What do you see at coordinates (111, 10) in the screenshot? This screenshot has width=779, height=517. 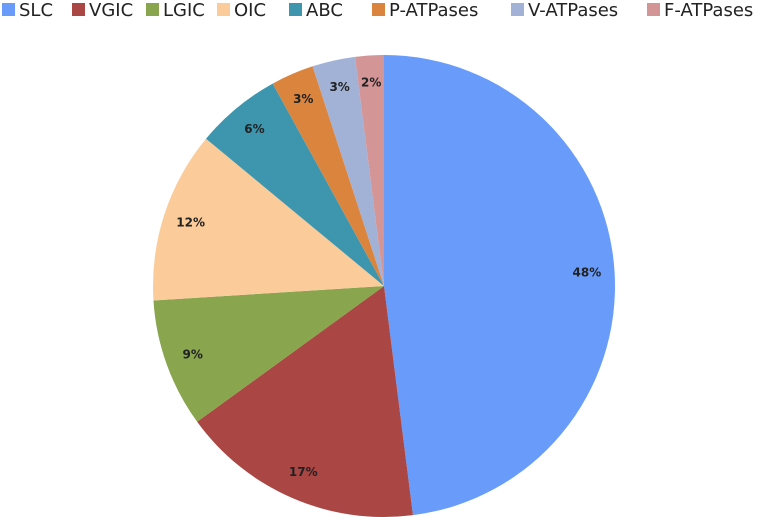 I see `legend-label: VGIC` at bounding box center [111, 10].